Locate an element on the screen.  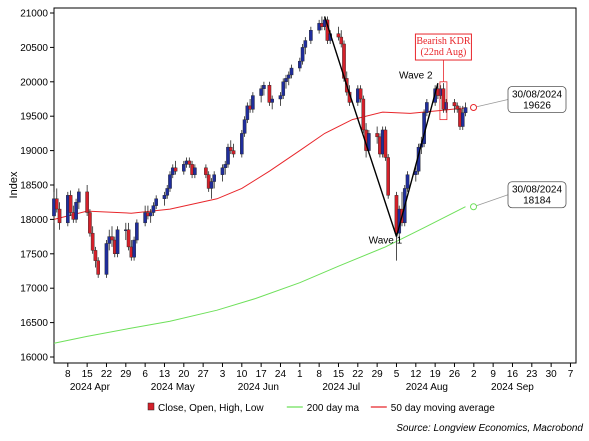
legend-swatch-candle is located at coordinates (151, 406).